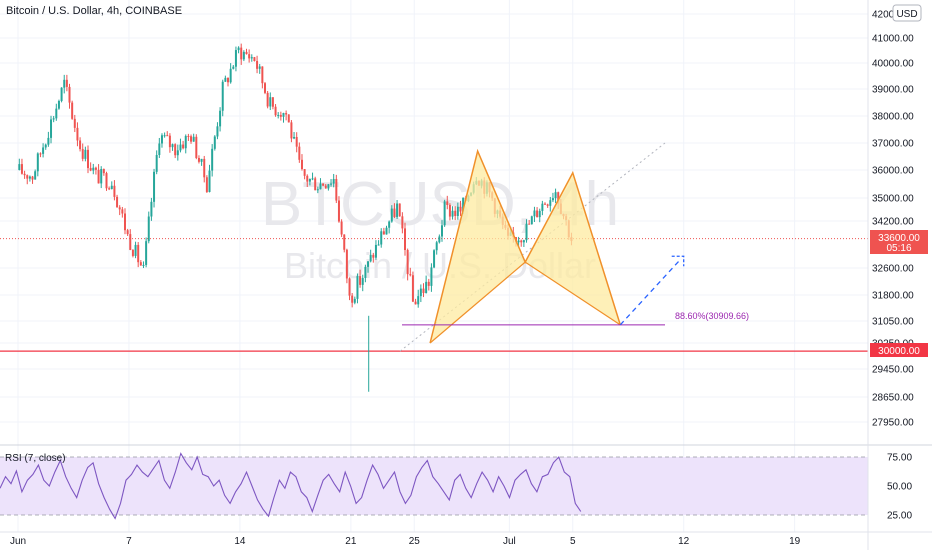 The height and width of the screenshot is (550, 932). What do you see at coordinates (899, 350) in the screenshot?
I see `level-price-tag: 30000.00` at bounding box center [899, 350].